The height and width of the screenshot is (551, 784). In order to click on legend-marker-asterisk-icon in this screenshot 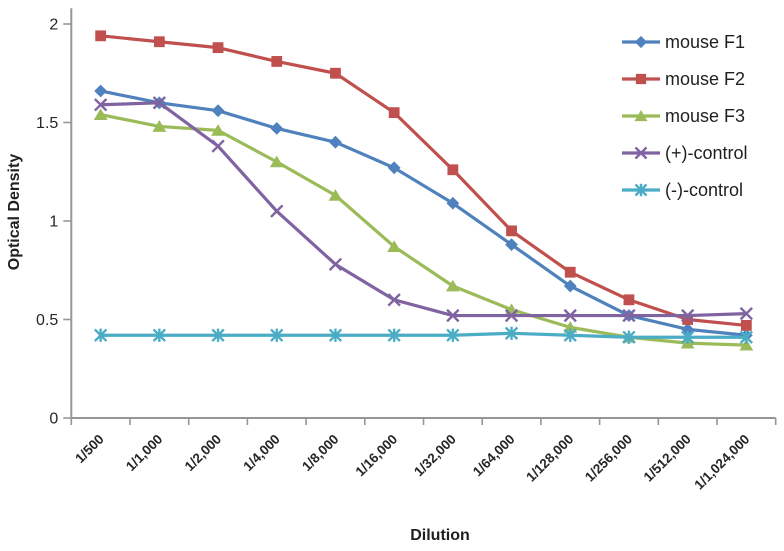, I will do `click(641, 190)`.